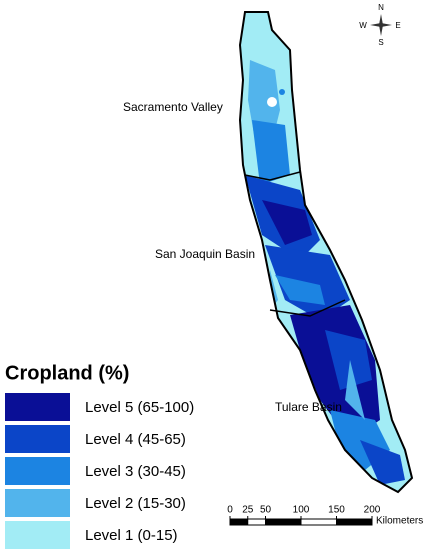 The width and height of the screenshot is (430, 550). What do you see at coordinates (173, 107) in the screenshot?
I see `region-label: Sacramento Valley` at bounding box center [173, 107].